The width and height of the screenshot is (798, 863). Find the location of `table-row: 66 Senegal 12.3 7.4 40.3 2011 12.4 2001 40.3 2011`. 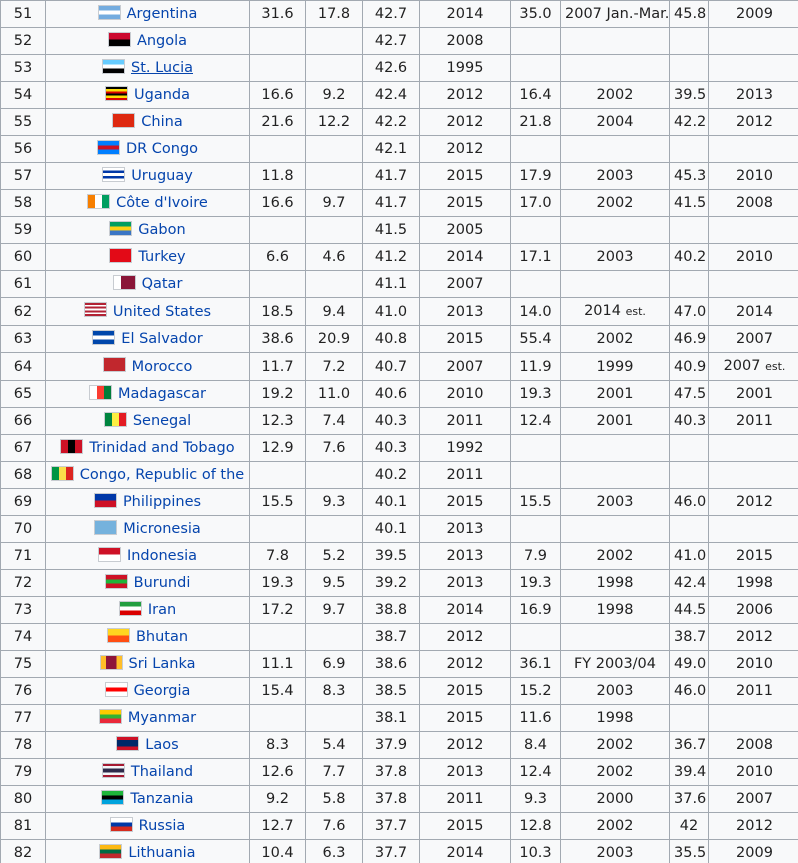

table-row: 66 Senegal 12.3 7.4 40.3 2011 12.4 2001 40.3 2011 is located at coordinates (399, 421).